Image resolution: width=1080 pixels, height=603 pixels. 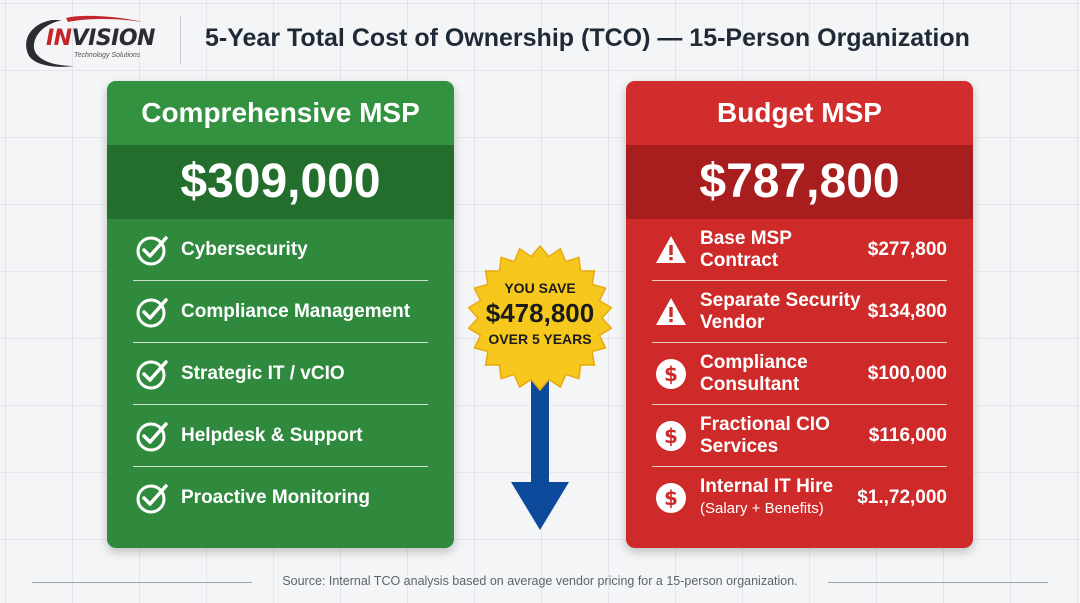 I want to click on cost-row-label-line1: Compliance, so click(x=754, y=362).